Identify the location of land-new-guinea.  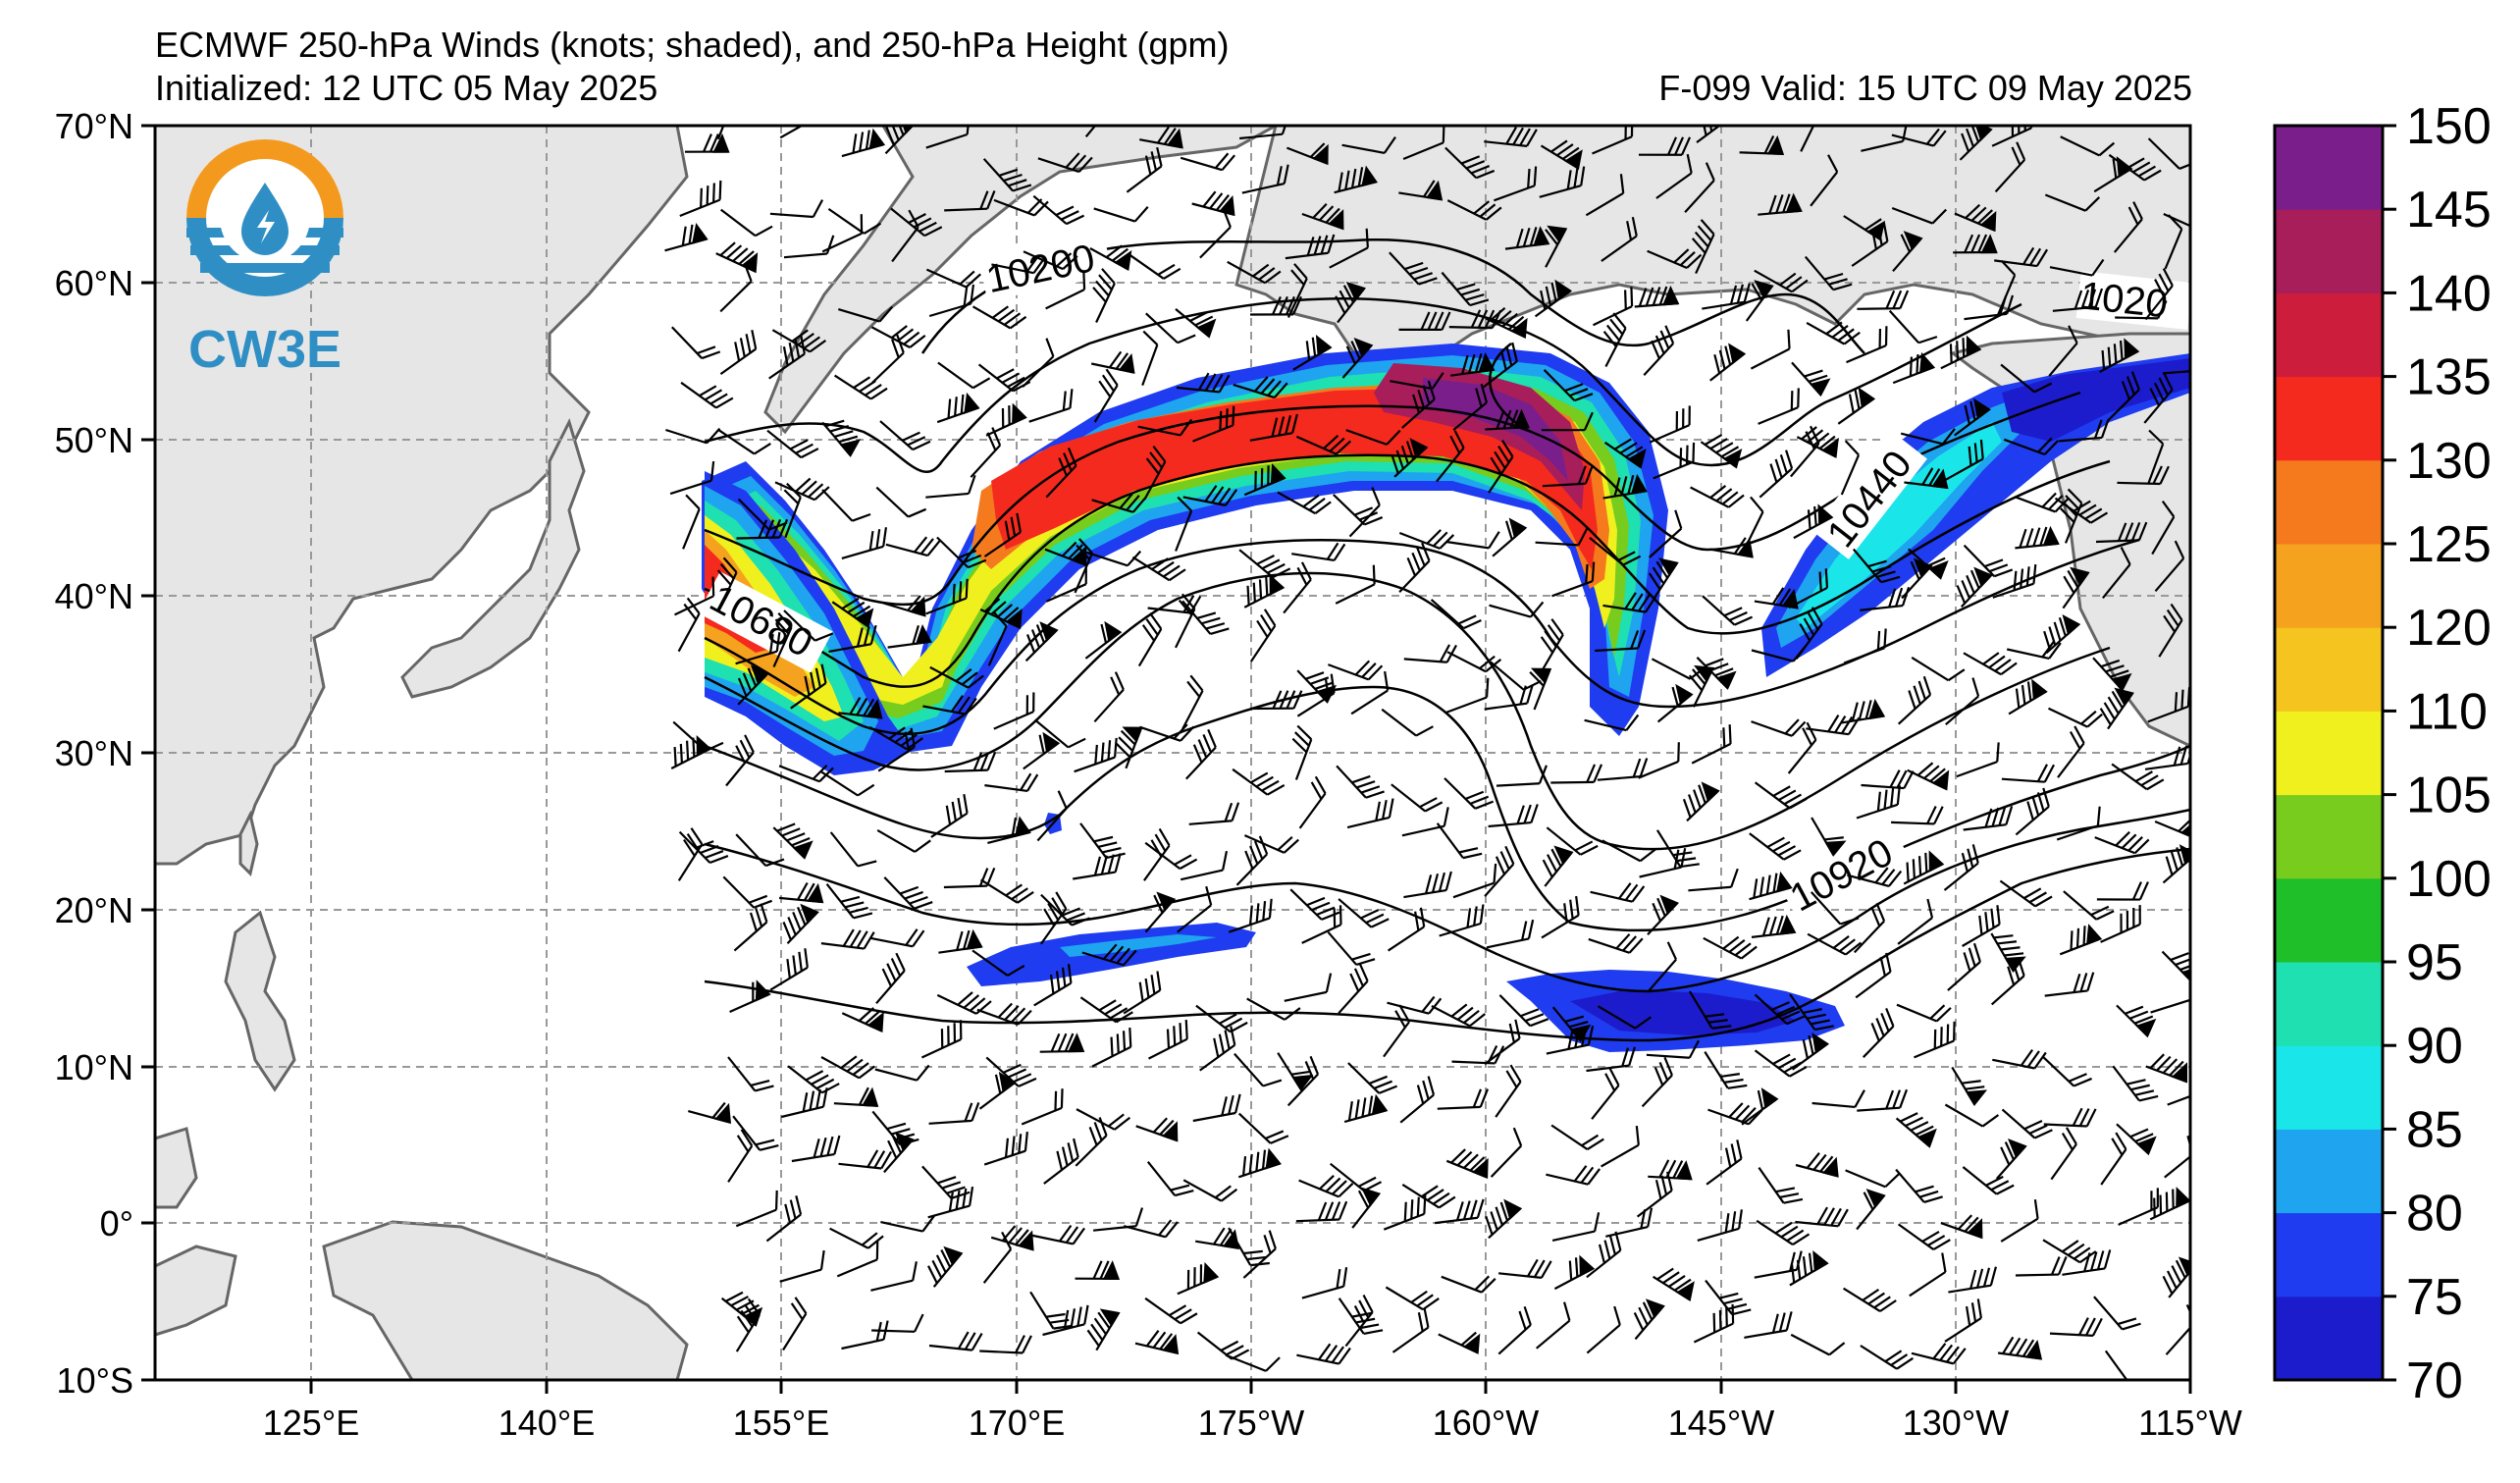
(505, 1300).